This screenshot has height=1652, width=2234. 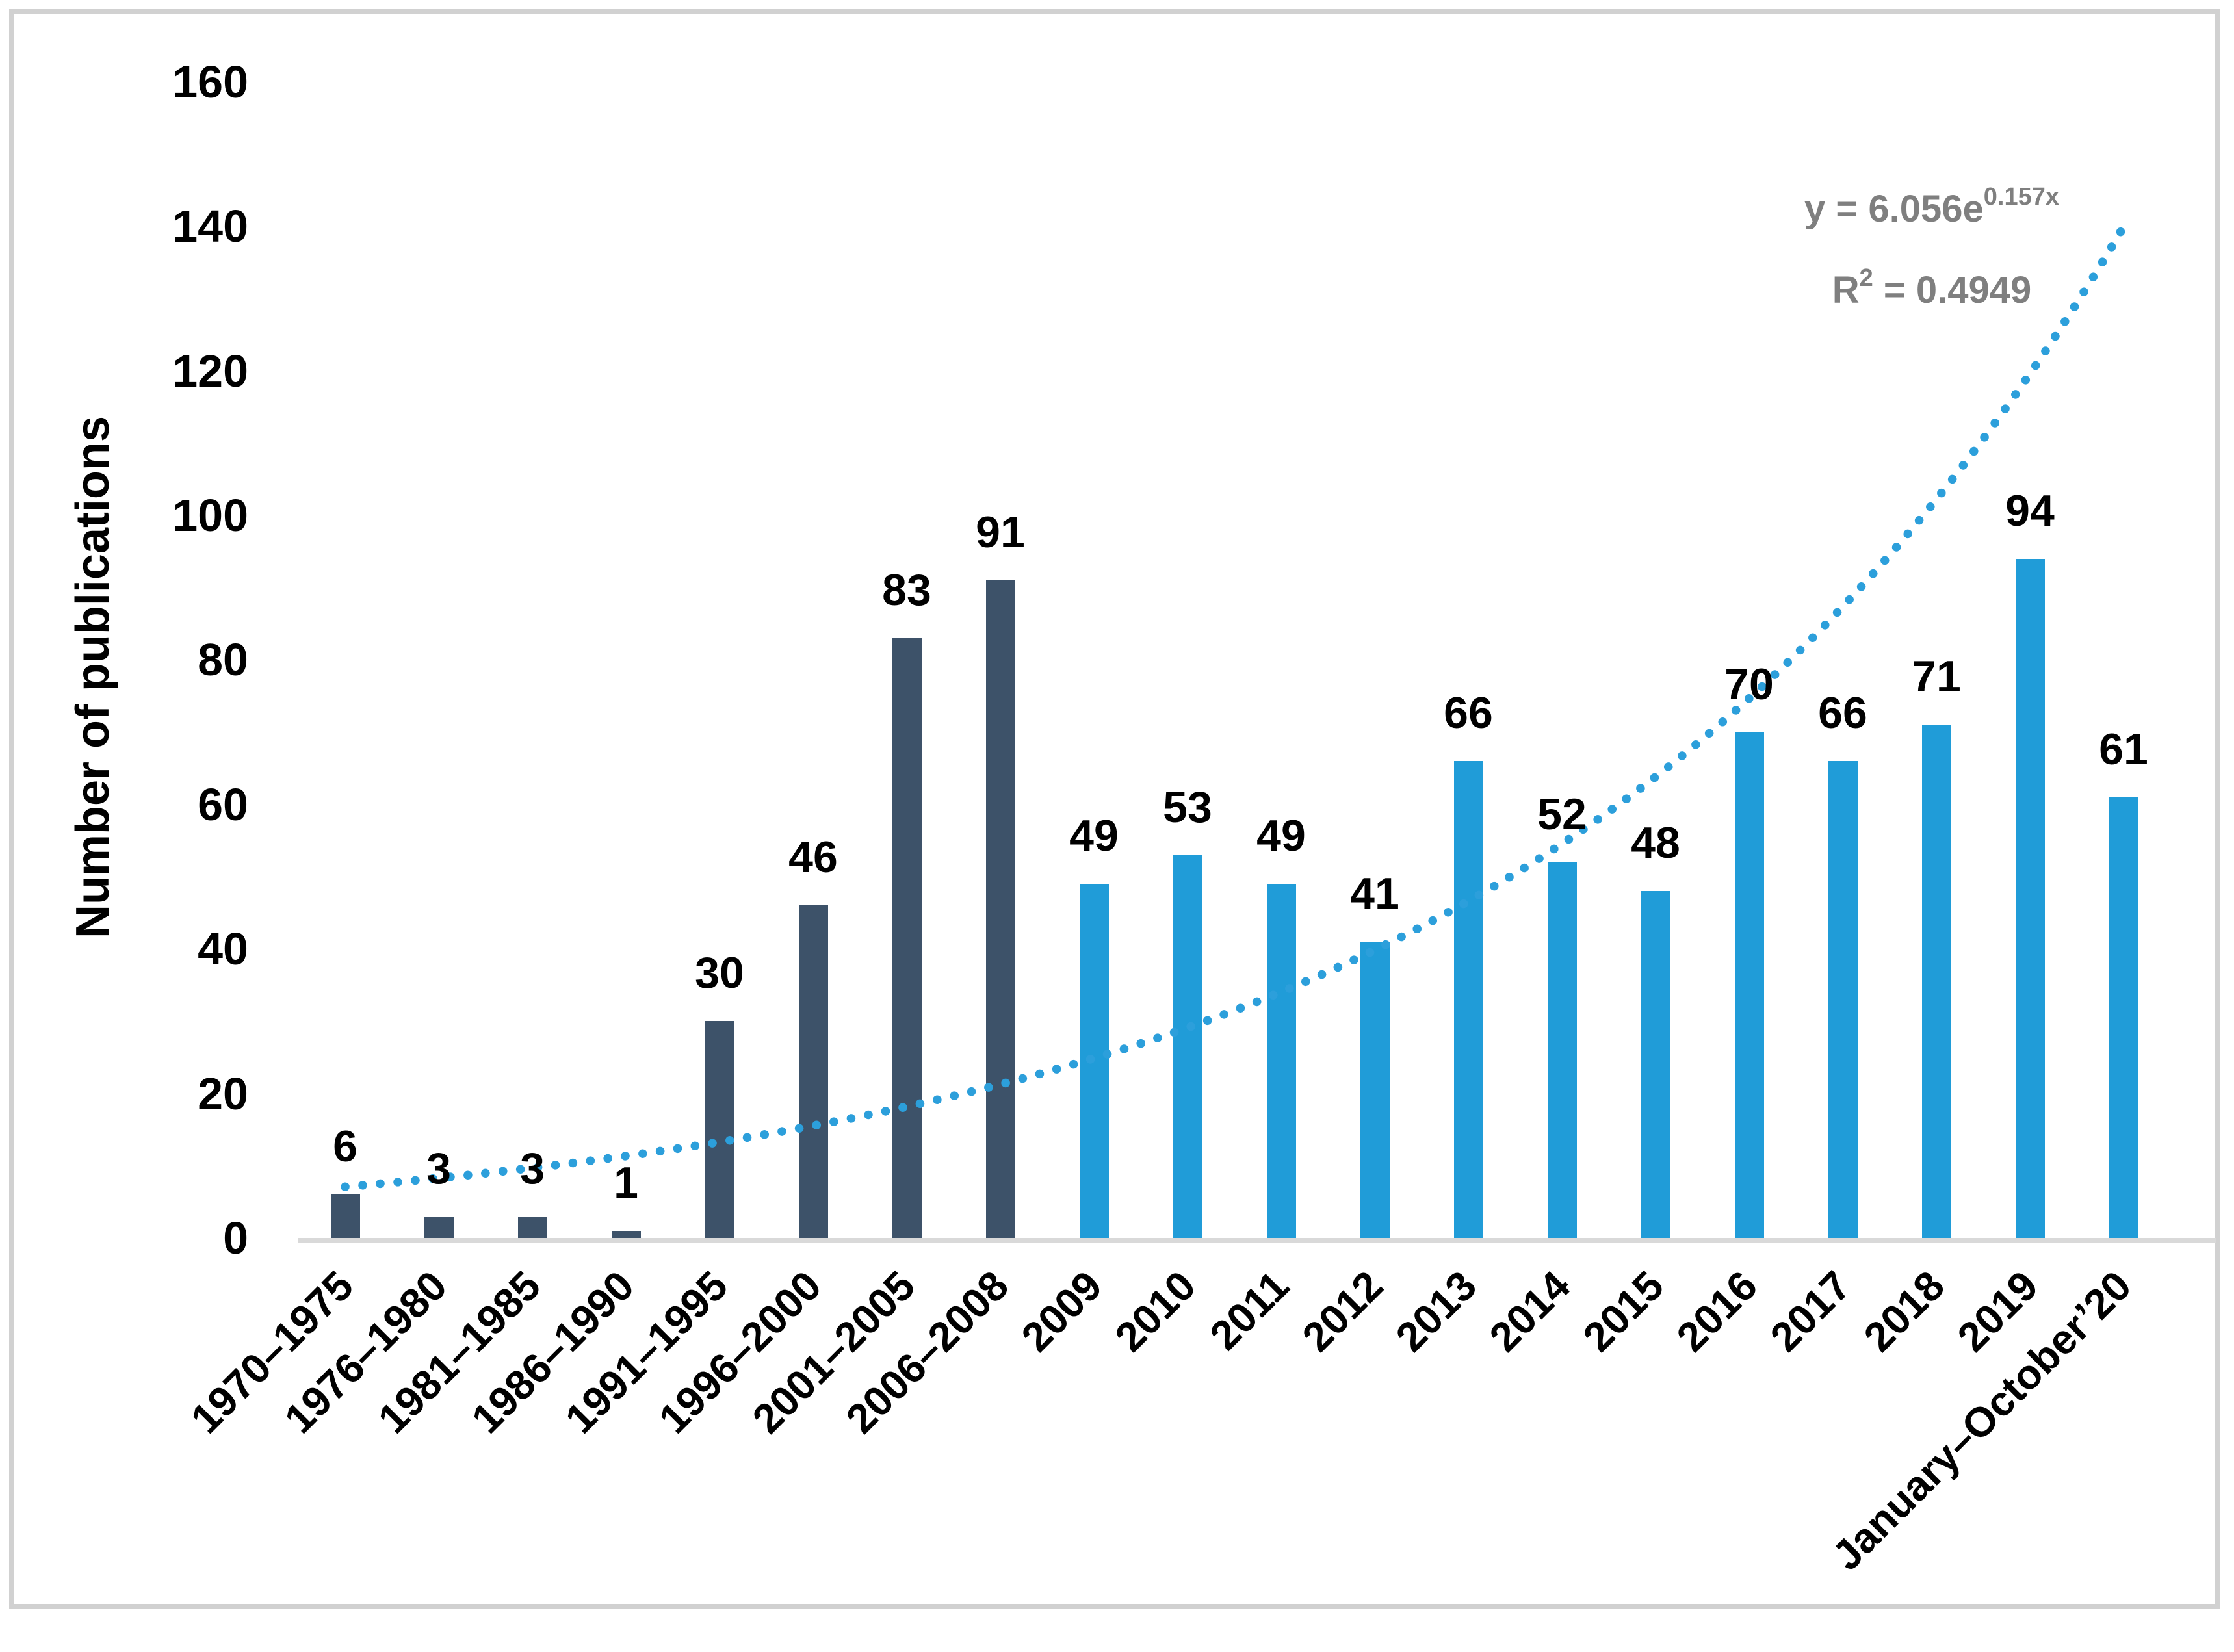 I want to click on x-axis-line, so click(x=1257, y=1240).